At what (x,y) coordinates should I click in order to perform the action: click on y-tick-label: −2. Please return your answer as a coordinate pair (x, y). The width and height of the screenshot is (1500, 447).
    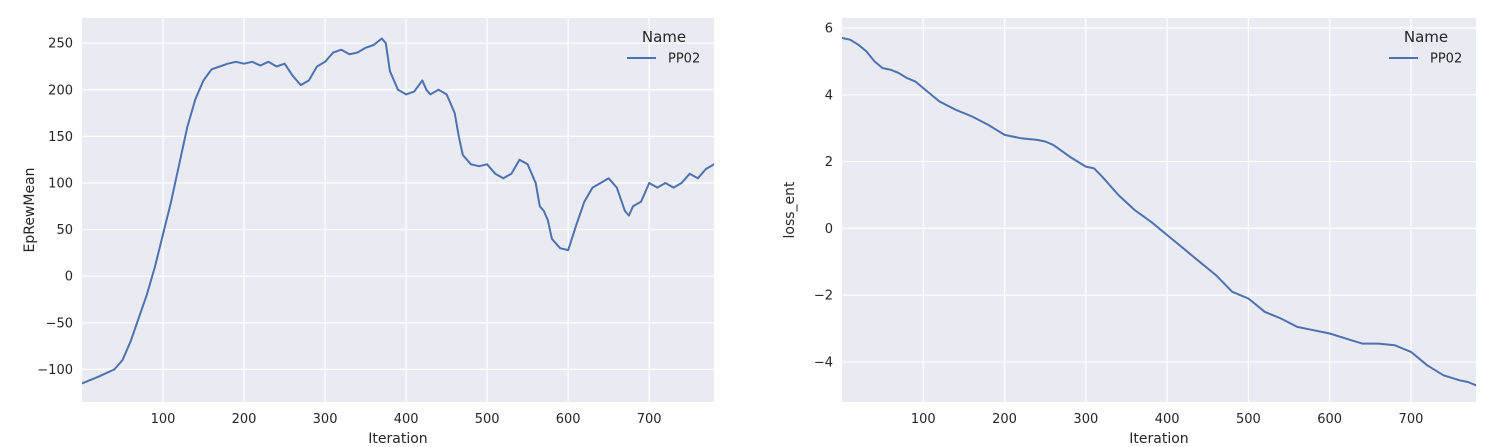
    Looking at the image, I should click on (823, 296).